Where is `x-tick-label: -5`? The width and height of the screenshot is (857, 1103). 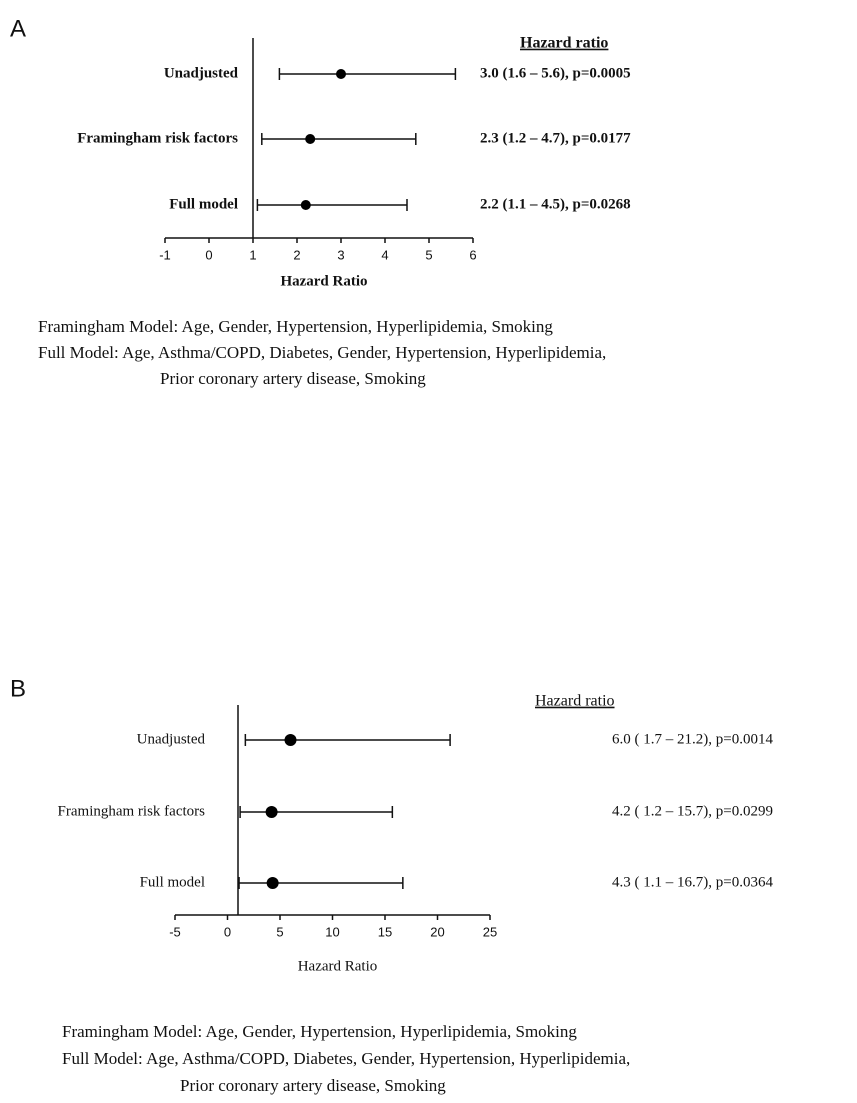 x-tick-label: -5 is located at coordinates (175, 931).